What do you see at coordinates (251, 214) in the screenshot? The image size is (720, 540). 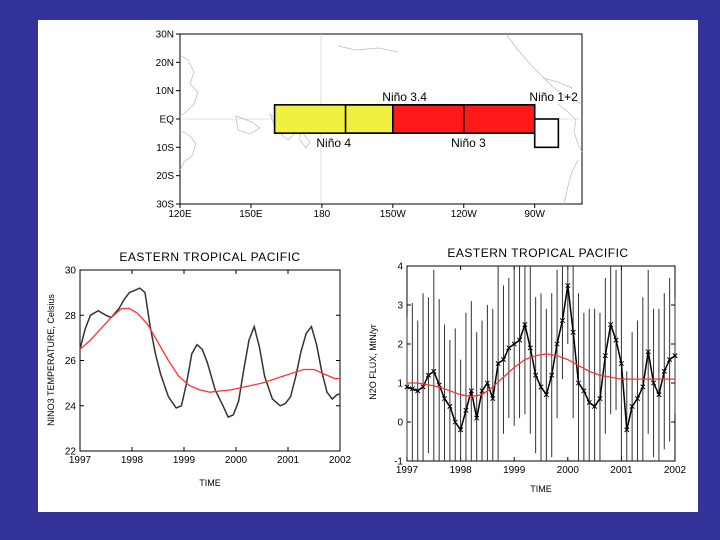 I see `lon-label: 150E` at bounding box center [251, 214].